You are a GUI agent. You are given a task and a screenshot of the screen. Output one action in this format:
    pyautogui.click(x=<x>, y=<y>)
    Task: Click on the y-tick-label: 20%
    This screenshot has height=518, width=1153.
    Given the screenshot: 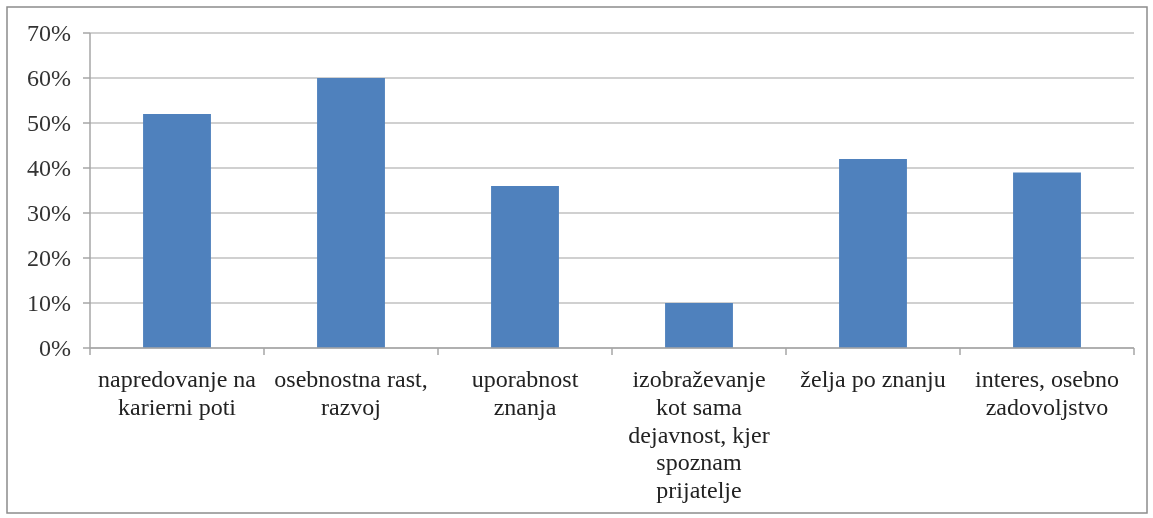 What is the action you would take?
    pyautogui.click(x=49, y=258)
    